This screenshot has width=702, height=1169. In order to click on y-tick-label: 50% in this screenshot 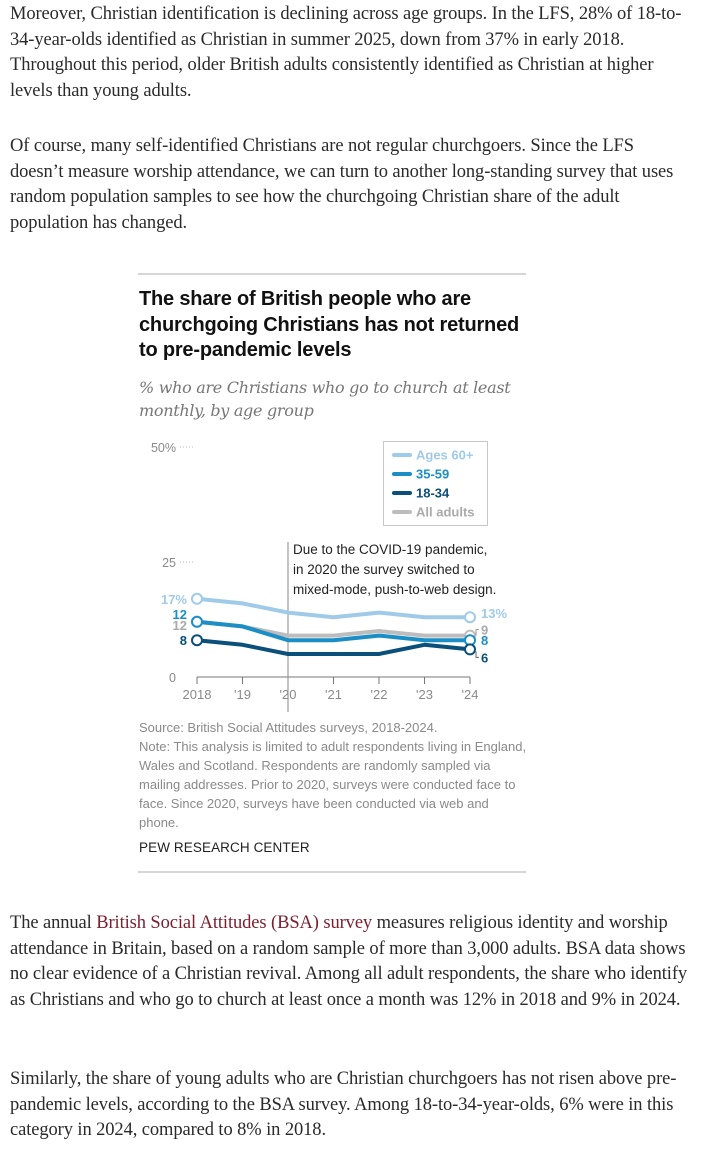, I will do `click(163, 448)`.